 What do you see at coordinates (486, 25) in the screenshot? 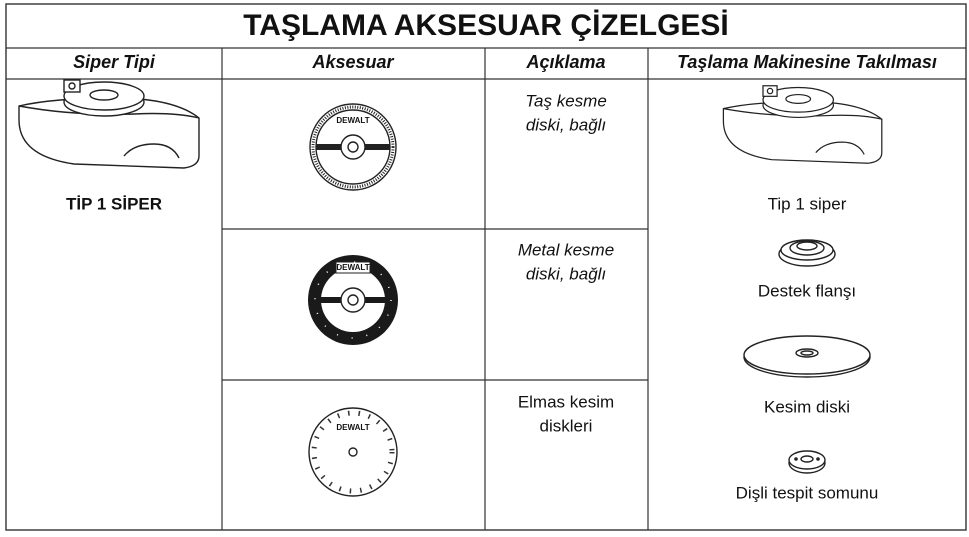
I see `title: TAŞLAMA AKSESUAR ÇİZELGESİ` at bounding box center [486, 25].